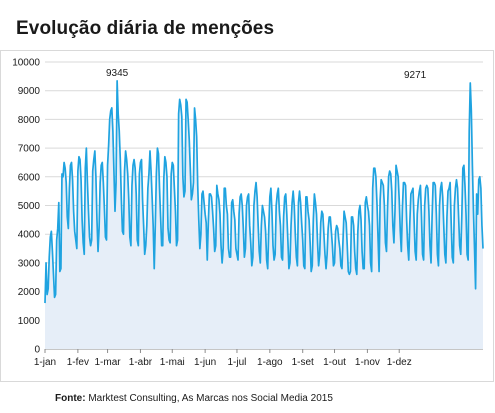  I want to click on y-tick-label: 10000, so click(26, 63).